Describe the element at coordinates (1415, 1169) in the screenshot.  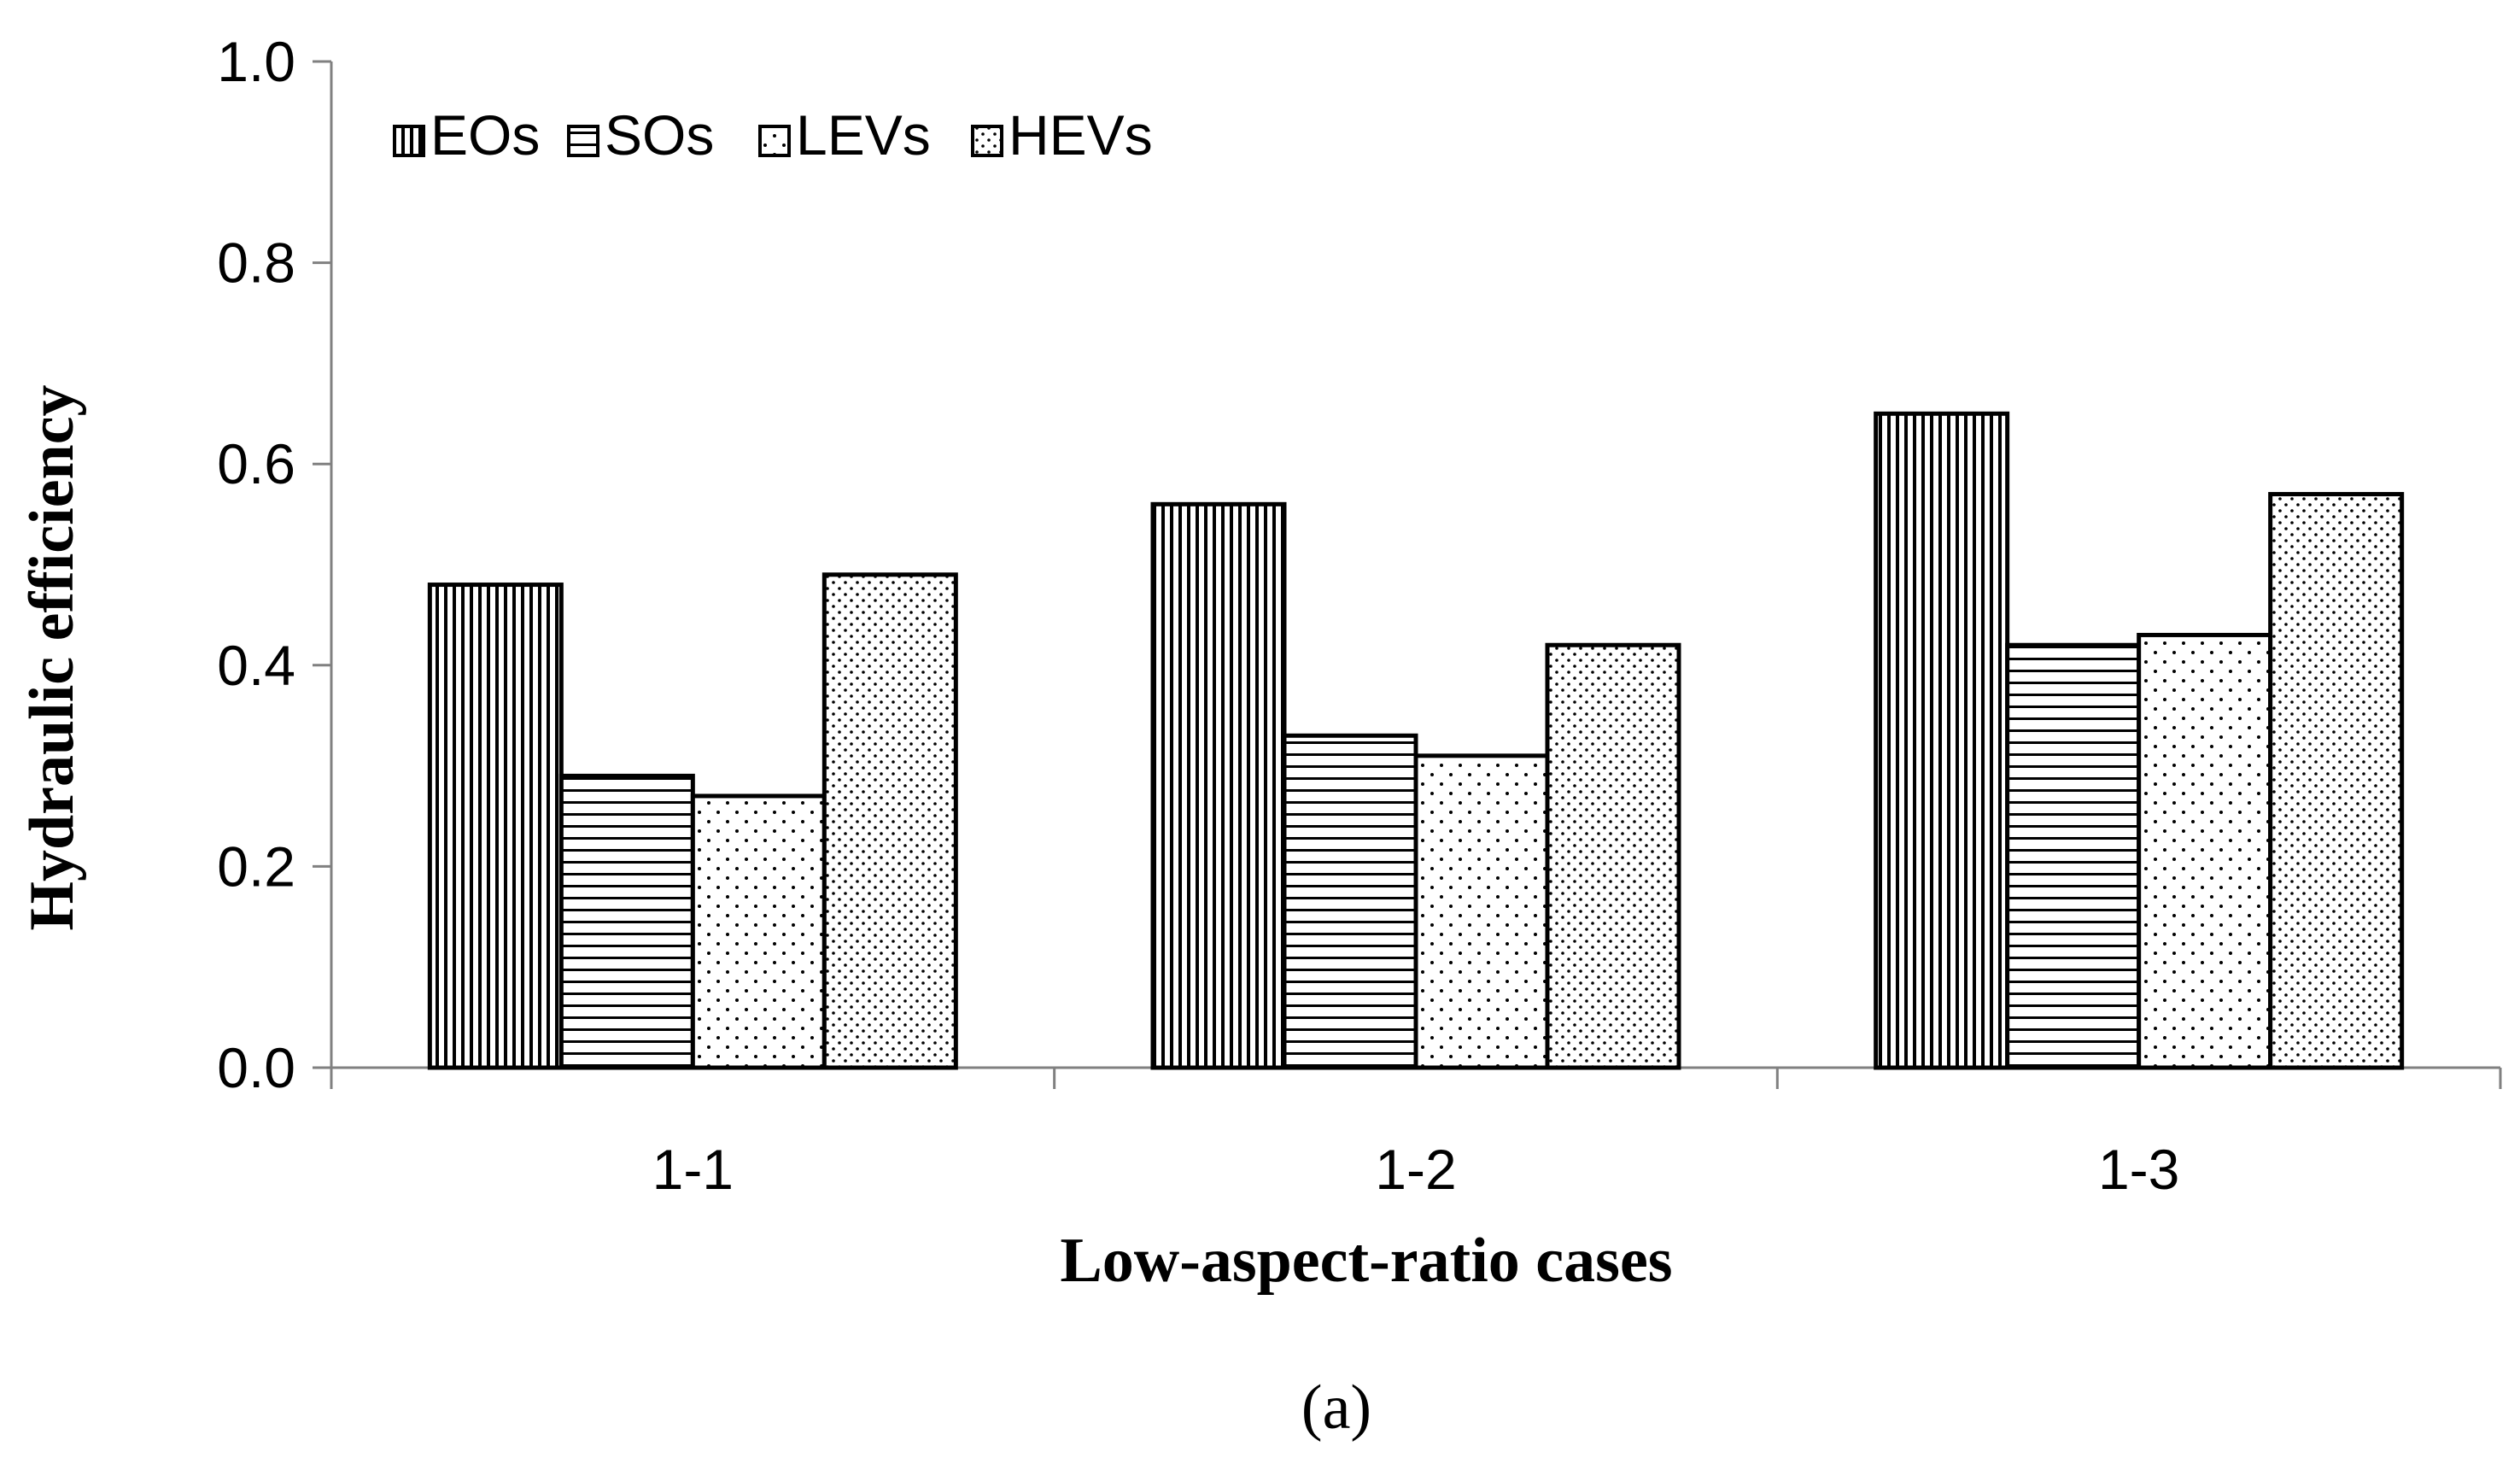
I see `x-tick-label: 1-2` at that location.